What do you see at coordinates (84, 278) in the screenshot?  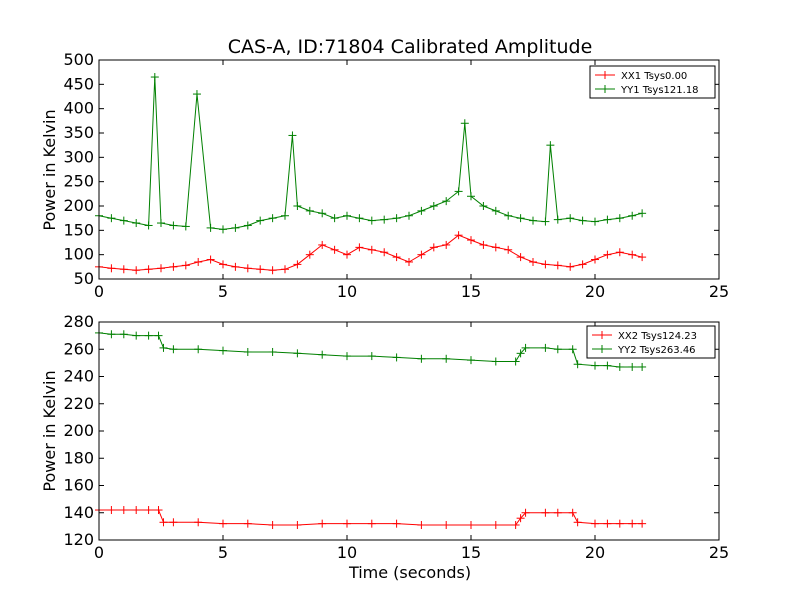 I see `y-tick-label: 50` at bounding box center [84, 278].